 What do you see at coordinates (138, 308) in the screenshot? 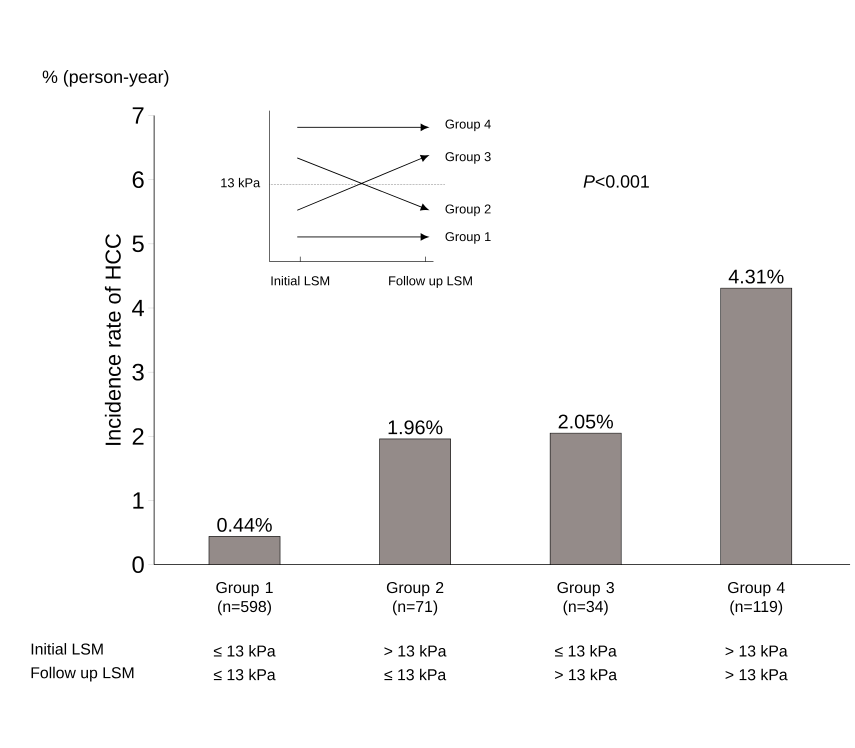
I see `y-tick-label: 4` at bounding box center [138, 308].